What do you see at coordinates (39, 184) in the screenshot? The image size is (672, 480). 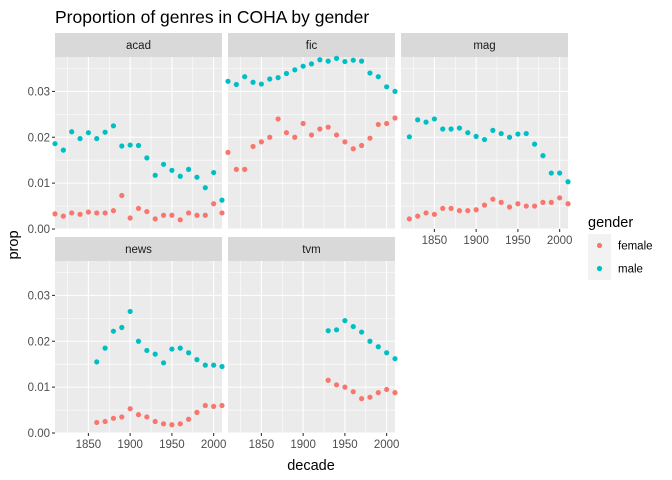 I see `y-tick-label: 0.01` at bounding box center [39, 184].